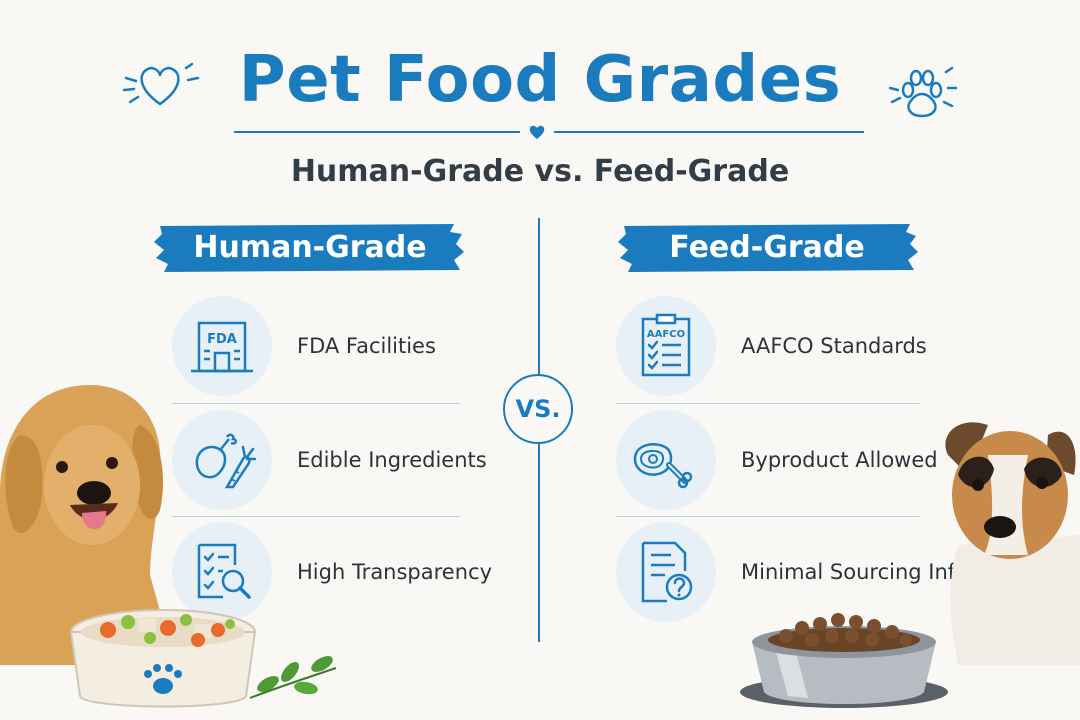  I want to click on checklist-magnifier-icon, so click(222, 572).